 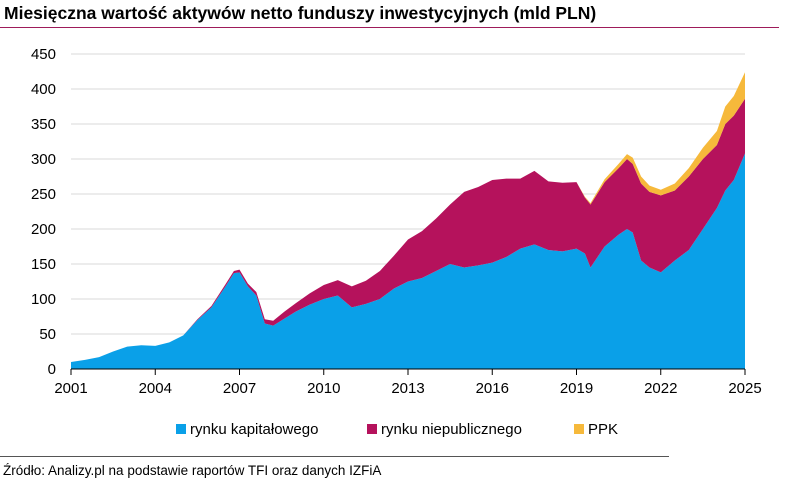 What do you see at coordinates (451, 429) in the screenshot?
I see `legend-label-rynku-niepublicznego: rynku niepublicznego` at bounding box center [451, 429].